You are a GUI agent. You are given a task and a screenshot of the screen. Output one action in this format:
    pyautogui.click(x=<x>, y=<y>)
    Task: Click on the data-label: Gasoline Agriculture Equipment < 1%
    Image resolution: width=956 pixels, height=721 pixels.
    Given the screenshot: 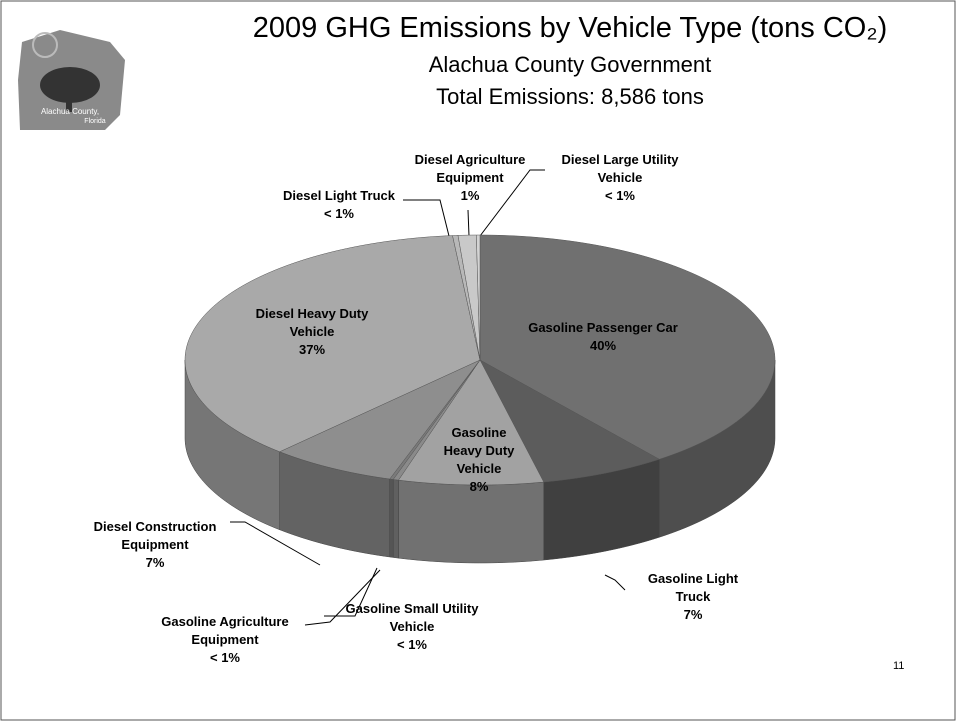 What is the action you would take?
    pyautogui.click(x=225, y=640)
    